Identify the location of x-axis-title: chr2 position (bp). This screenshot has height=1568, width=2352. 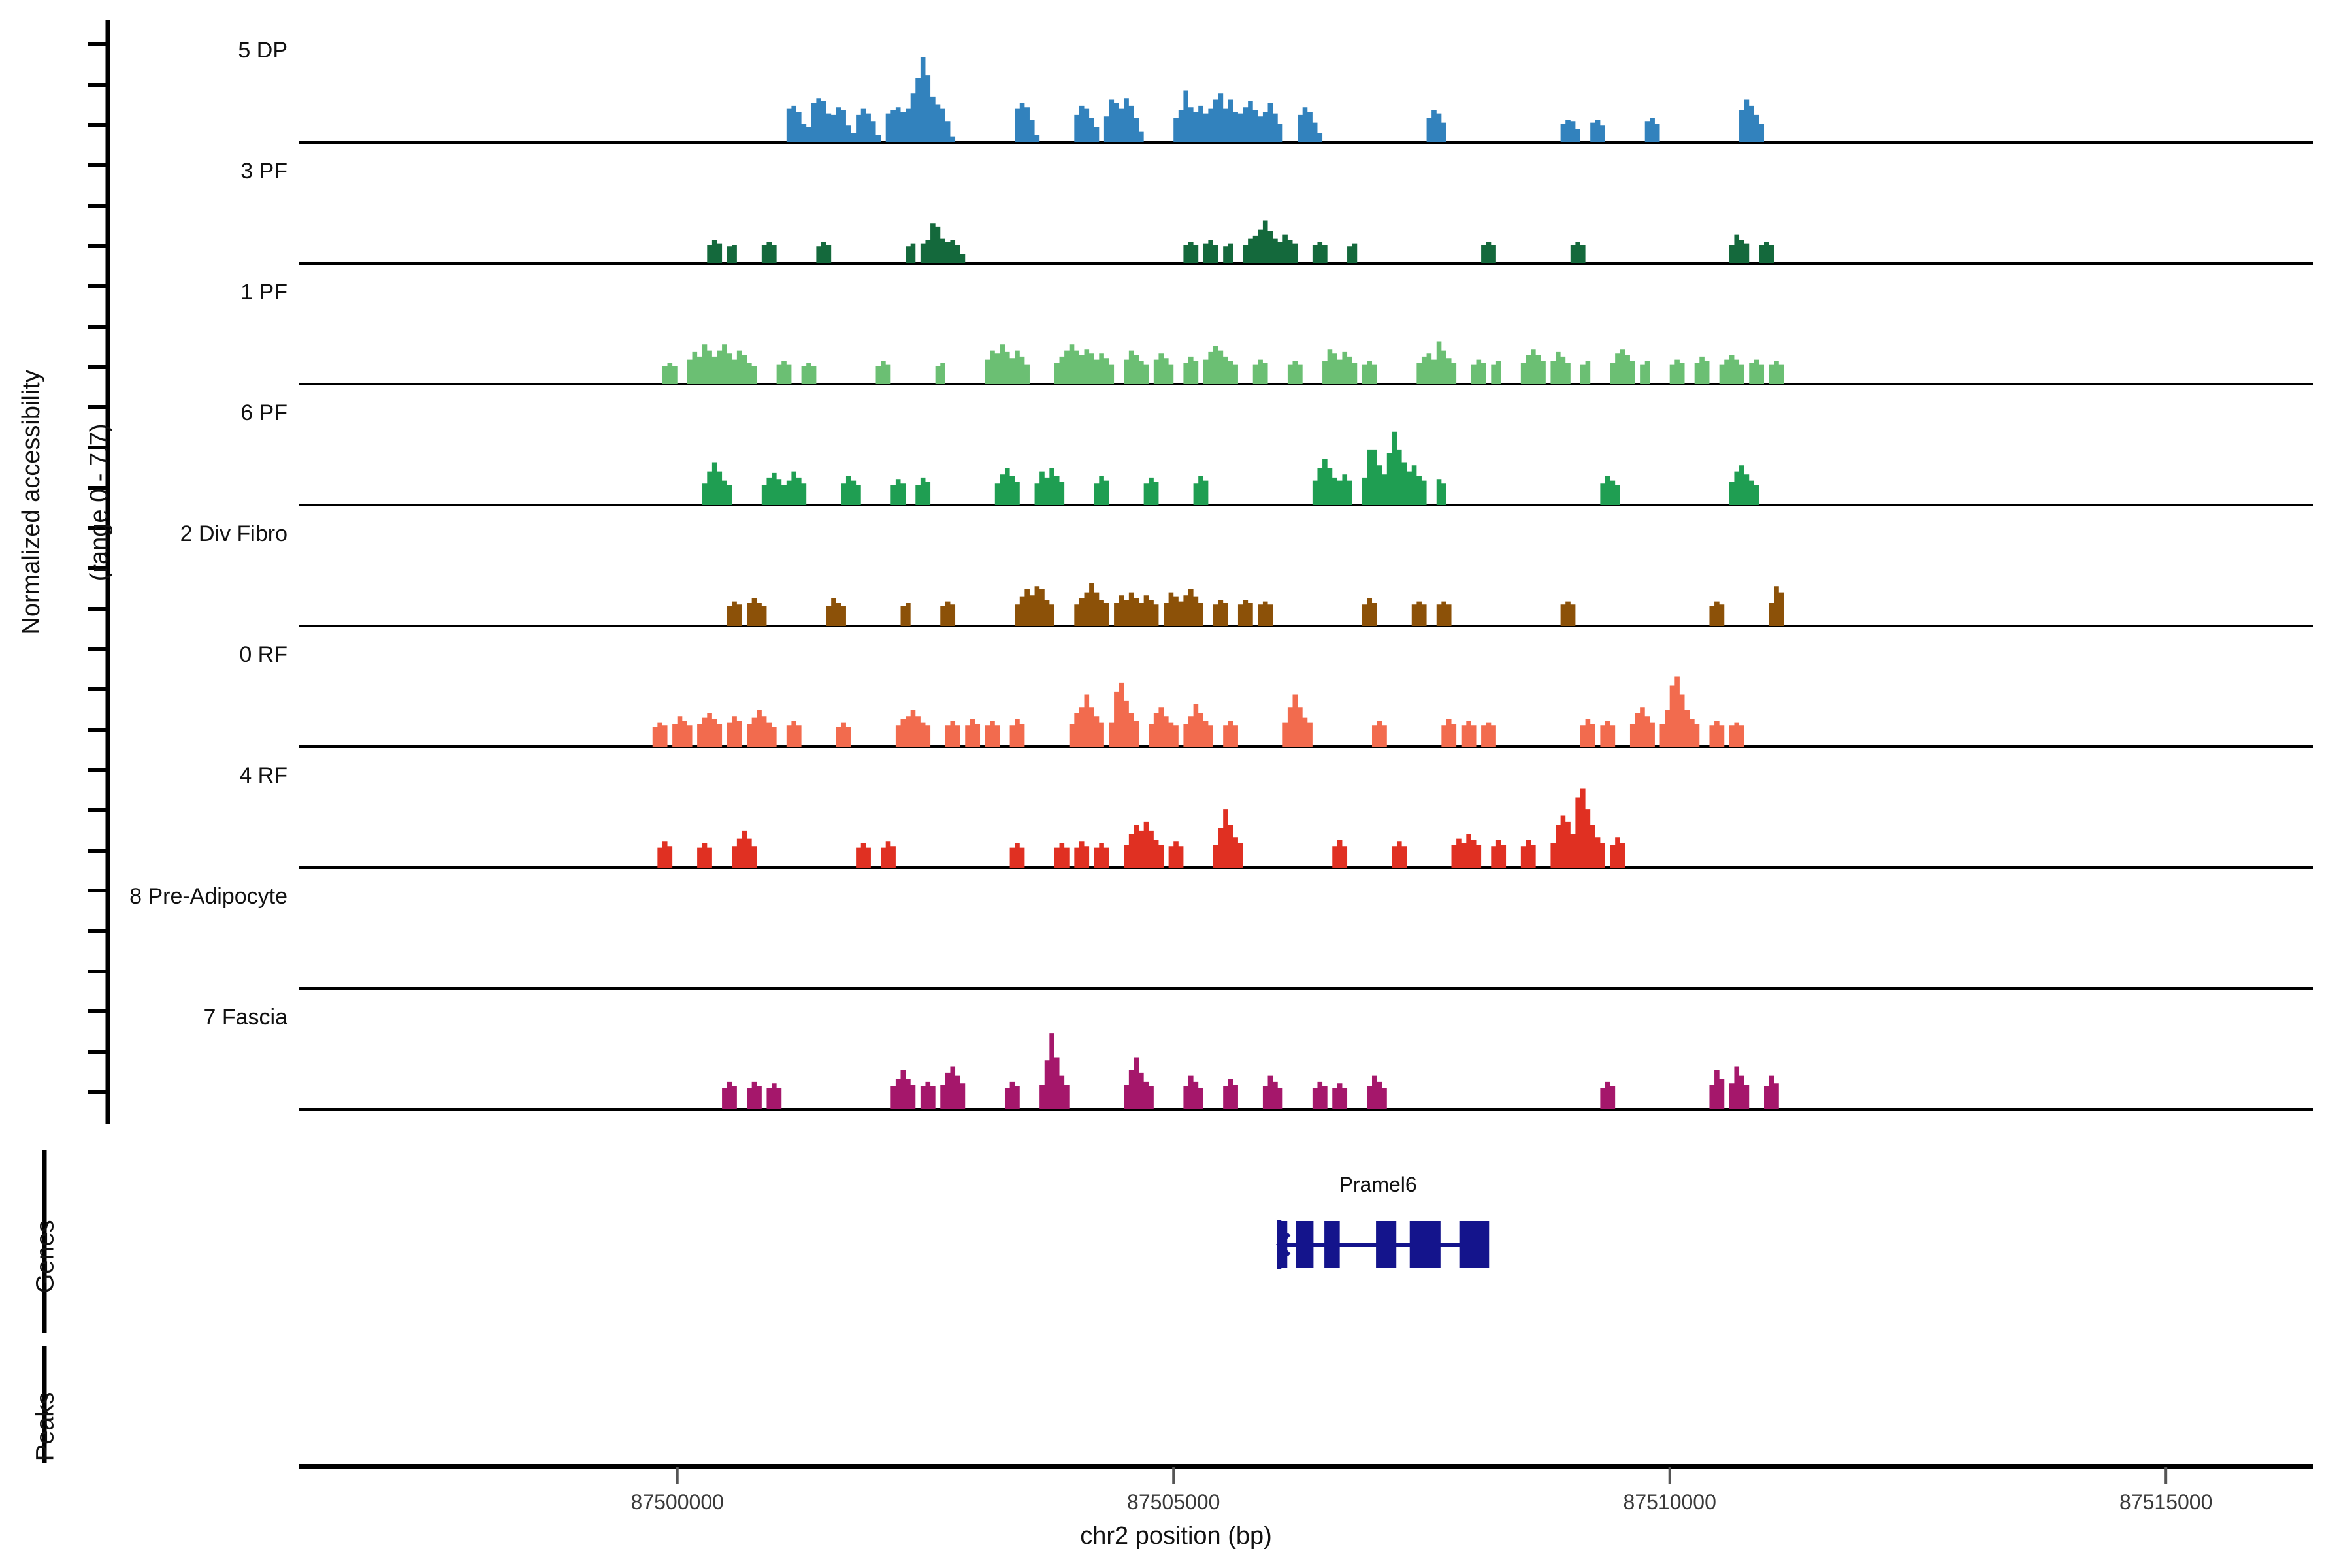
(1176, 1536).